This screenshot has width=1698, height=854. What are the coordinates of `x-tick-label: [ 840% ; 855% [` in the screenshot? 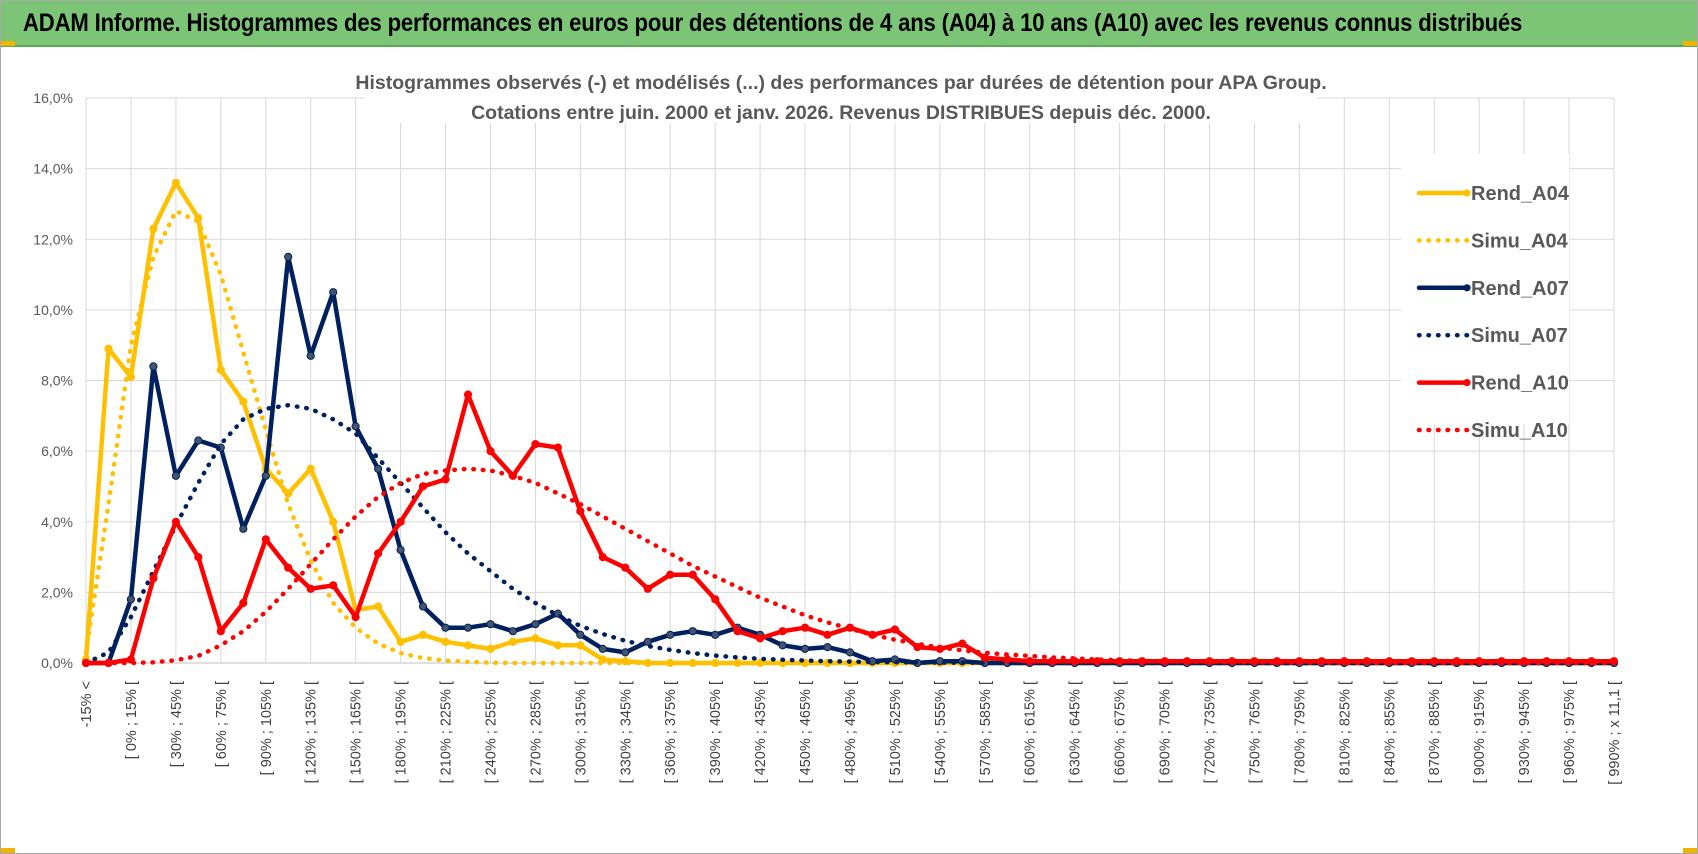 It's located at (1390, 732).